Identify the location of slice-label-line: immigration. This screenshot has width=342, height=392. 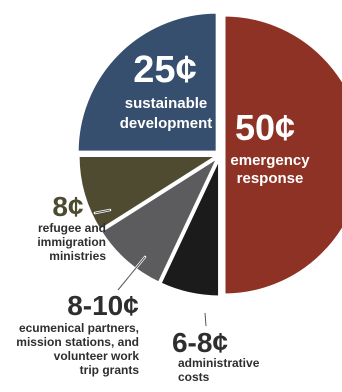
(71, 242).